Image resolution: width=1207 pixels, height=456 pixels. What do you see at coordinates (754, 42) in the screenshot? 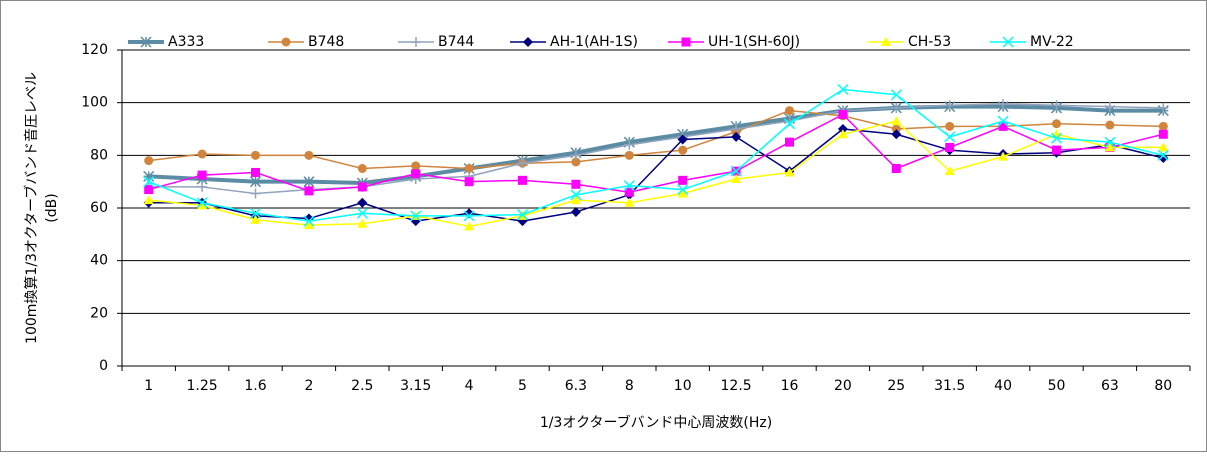
I see `legend-label: UH-1(SH-60J)` at bounding box center [754, 42].